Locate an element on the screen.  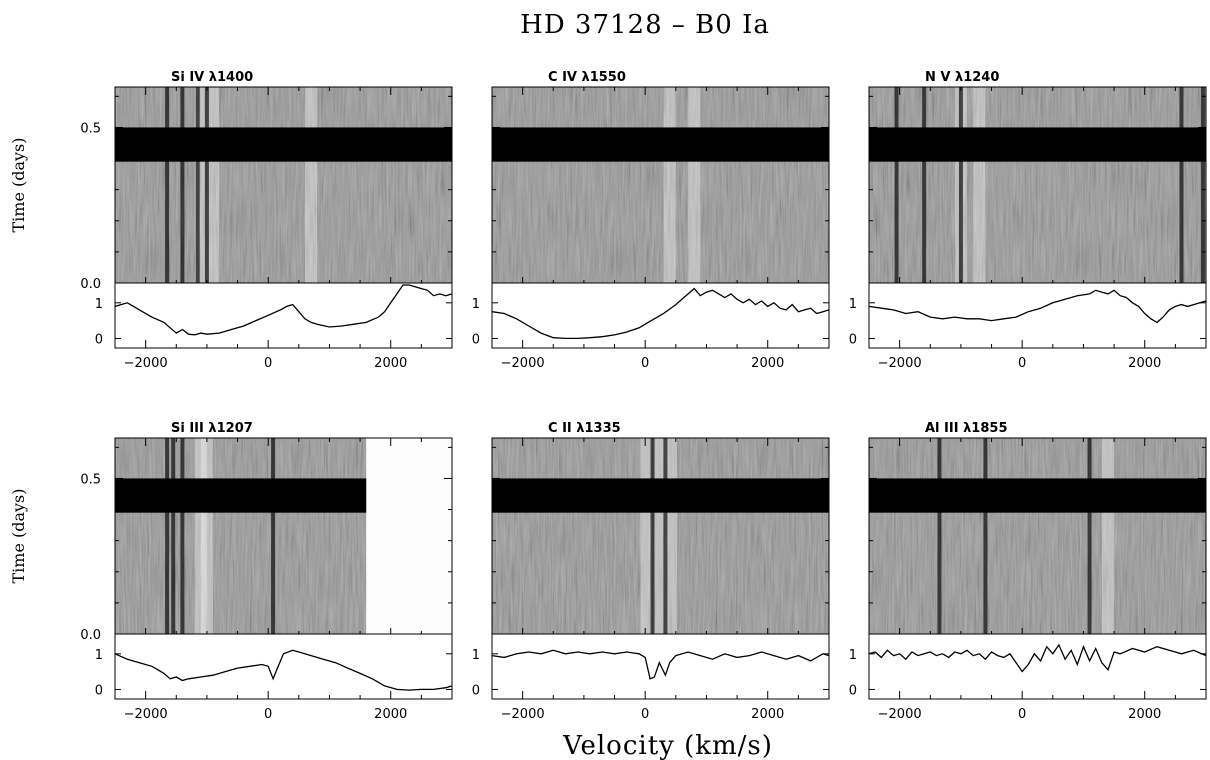
panel: Si IV λ1400 0.0 0.5 0 1 −2000 0 2000 is located at coordinates (266, 220).